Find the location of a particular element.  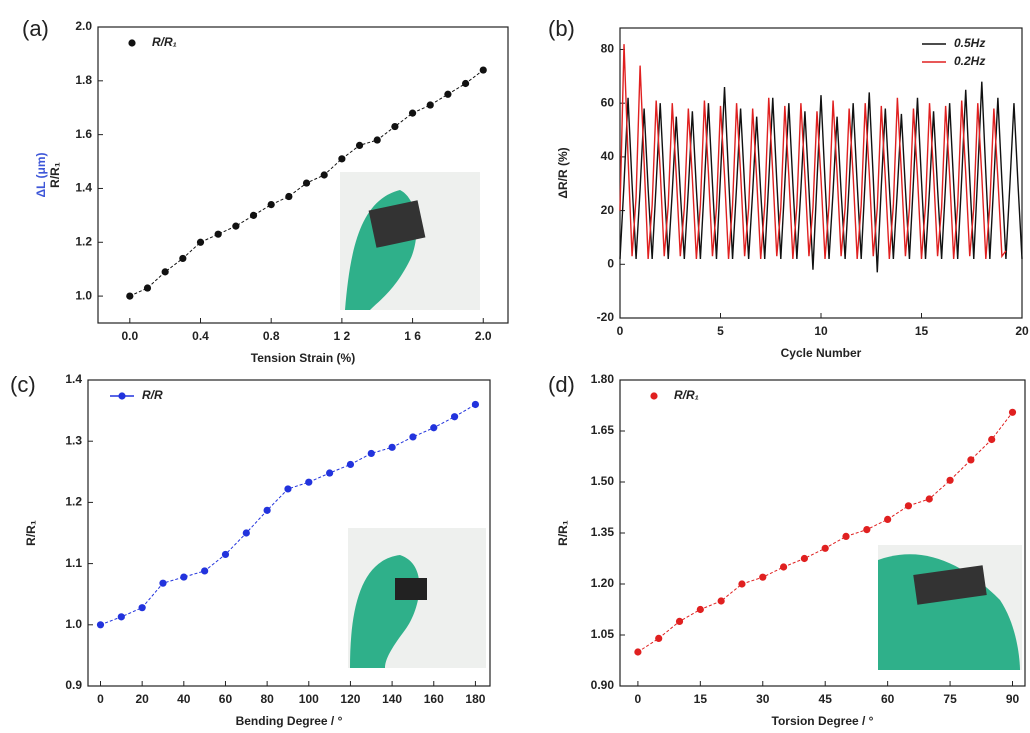

y-tick-label: 0 is located at coordinates (610, 263).